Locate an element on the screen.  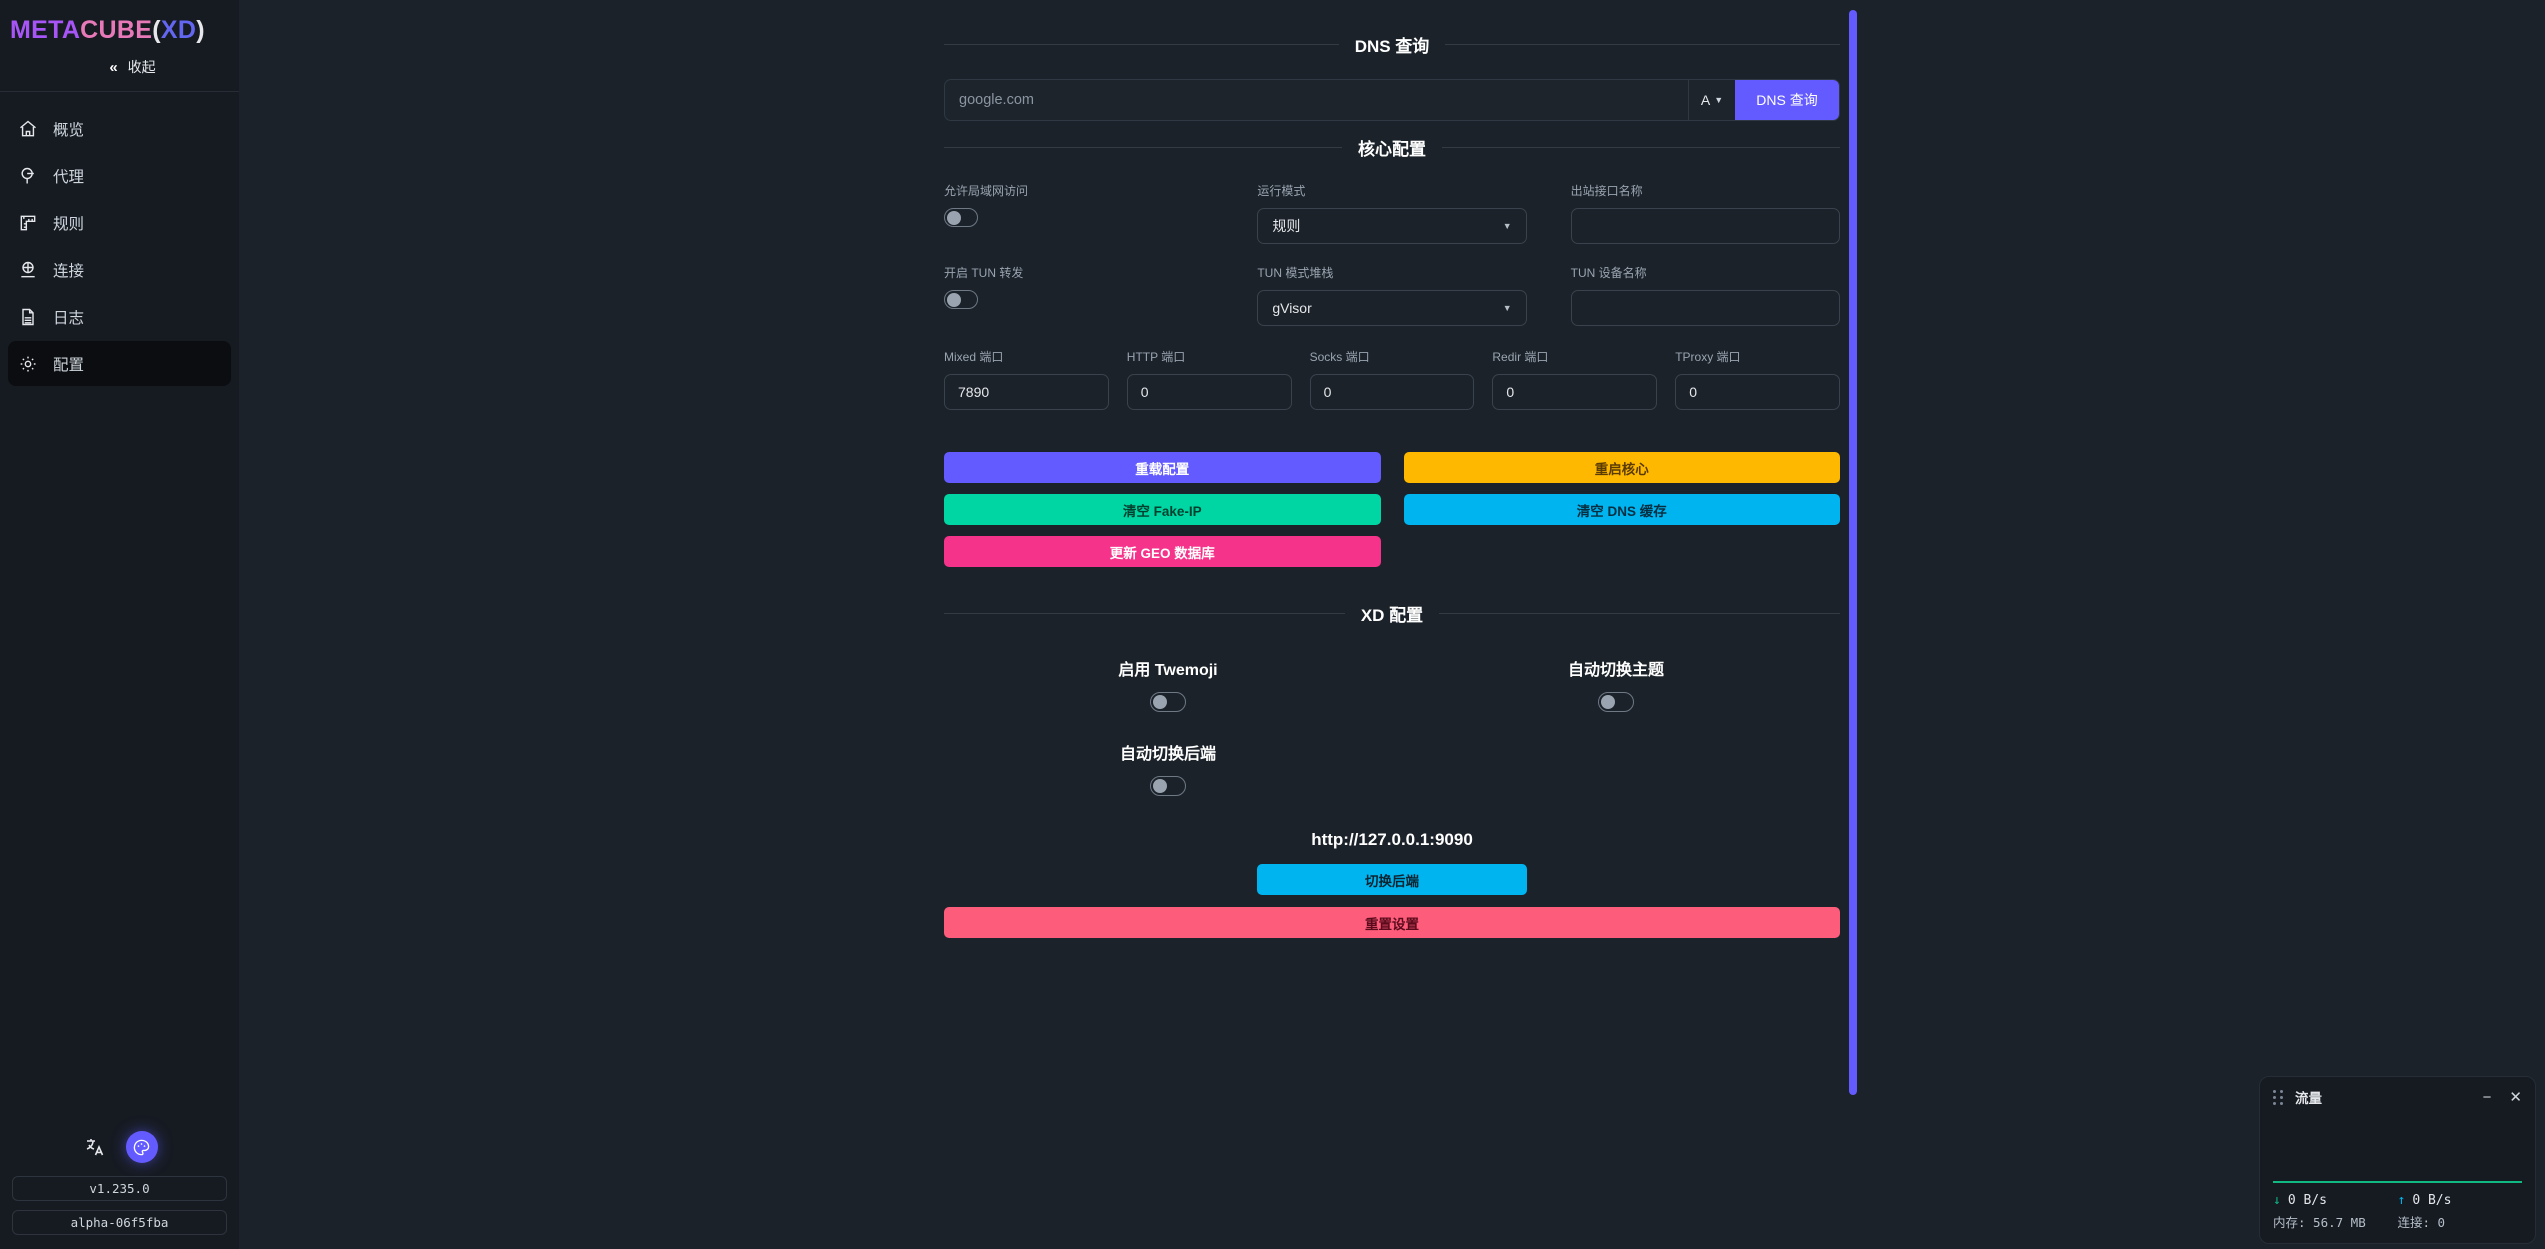
traffic-chart-line is located at coordinates (2397, 1182).